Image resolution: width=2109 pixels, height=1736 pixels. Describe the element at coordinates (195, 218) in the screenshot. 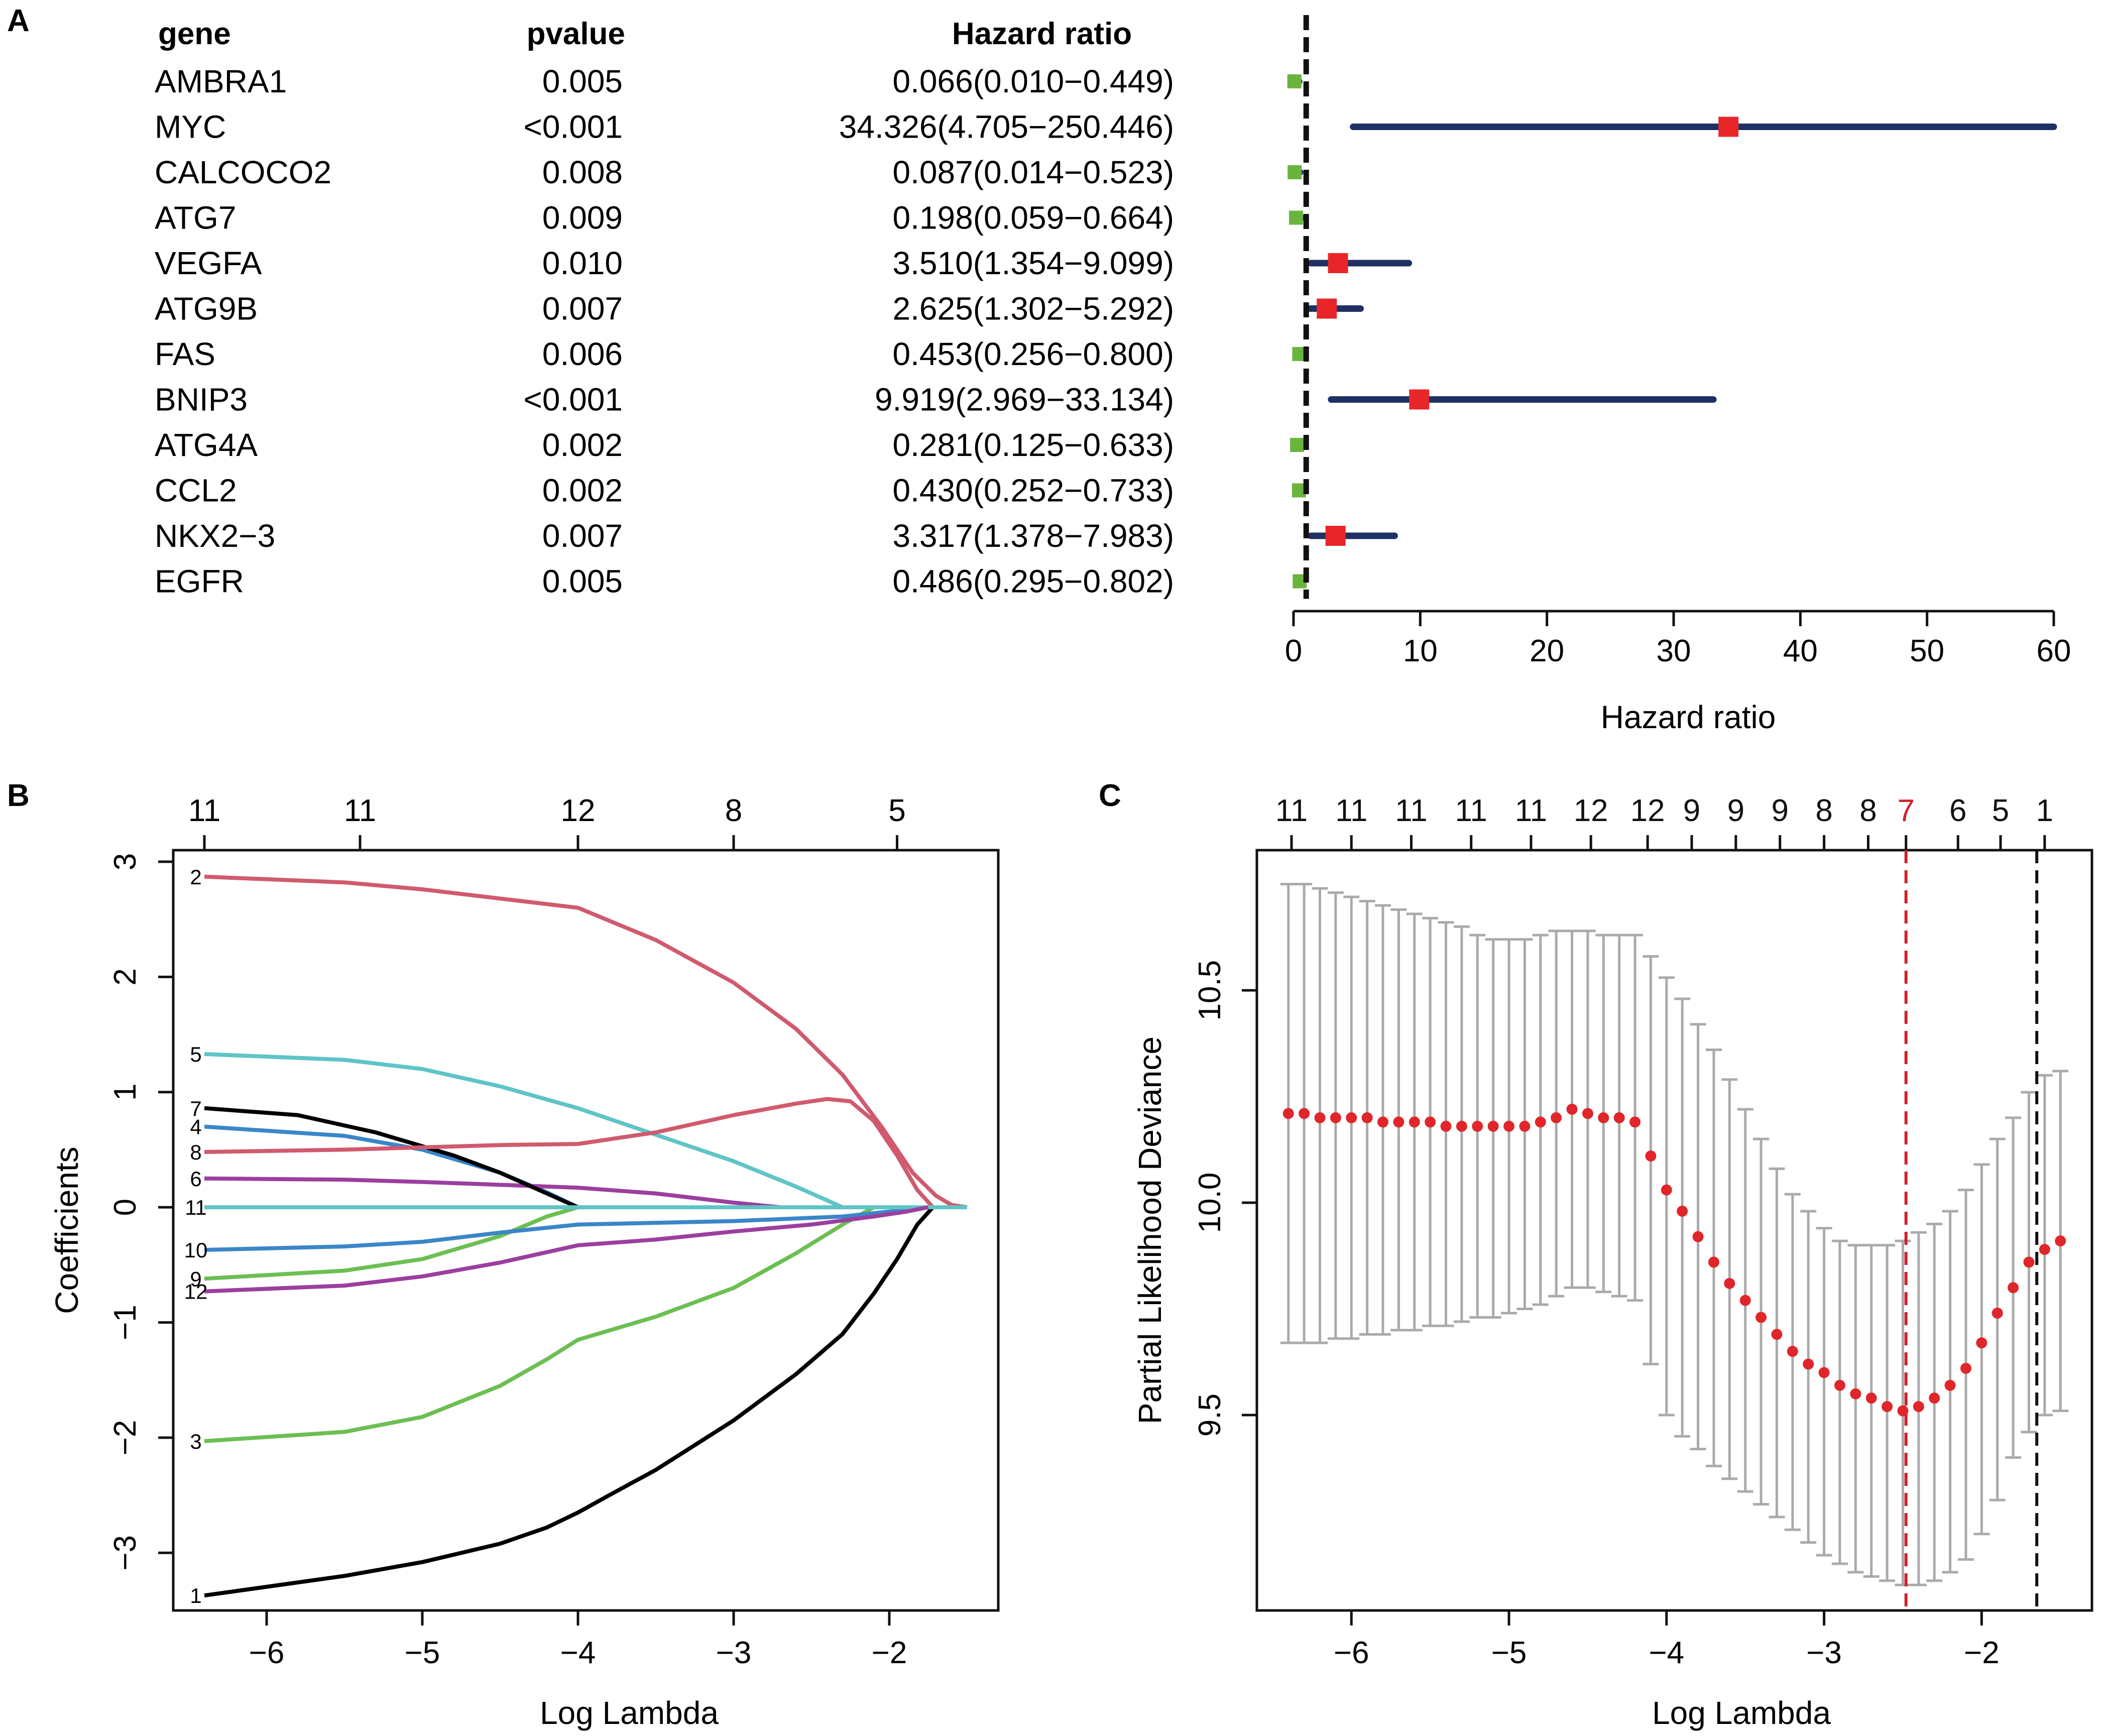

I see `gene-name: ATG7` at that location.